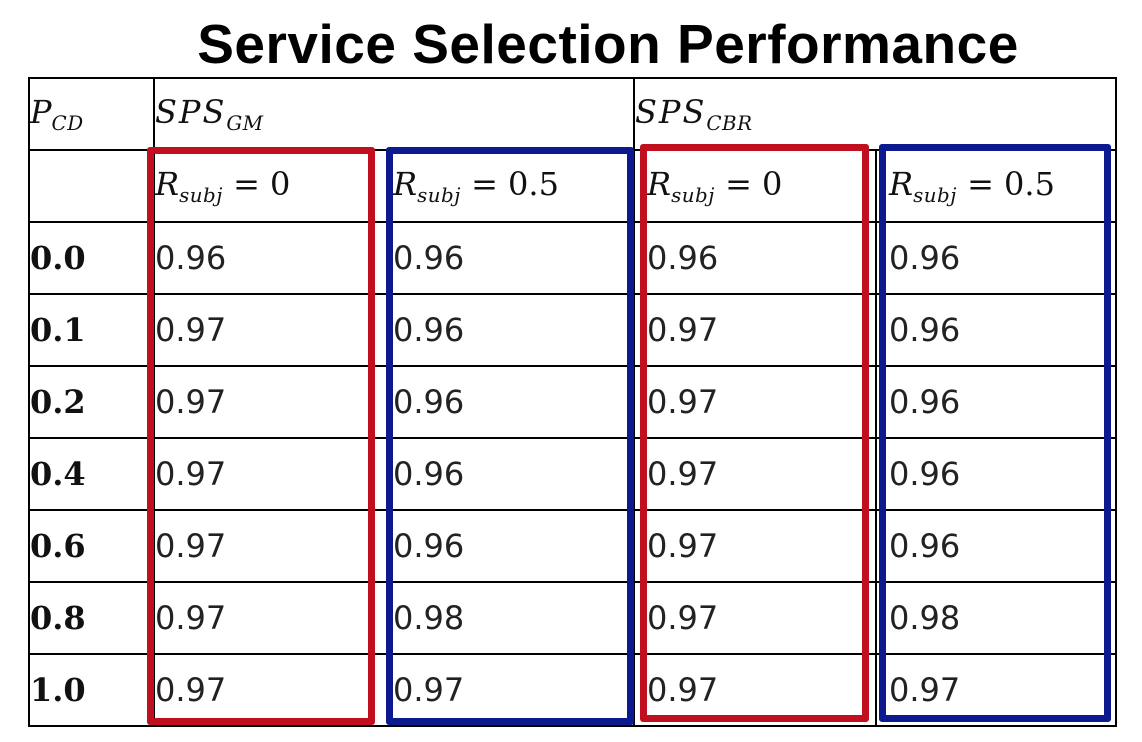  Describe the element at coordinates (91, 474) in the screenshot. I see `row-label-pcd: 0.4` at that location.